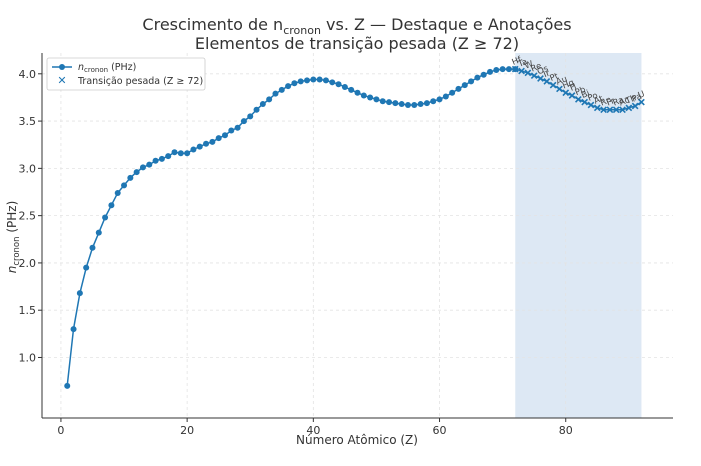  I want to click on heavy-transition-points, so click(578, 89).